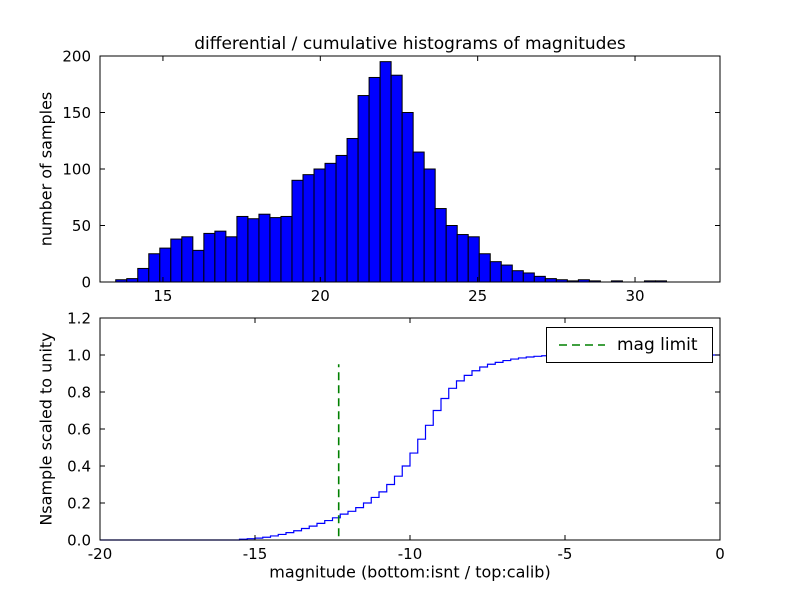  I want to click on legend-dashed-line-icon, so click(582, 345).